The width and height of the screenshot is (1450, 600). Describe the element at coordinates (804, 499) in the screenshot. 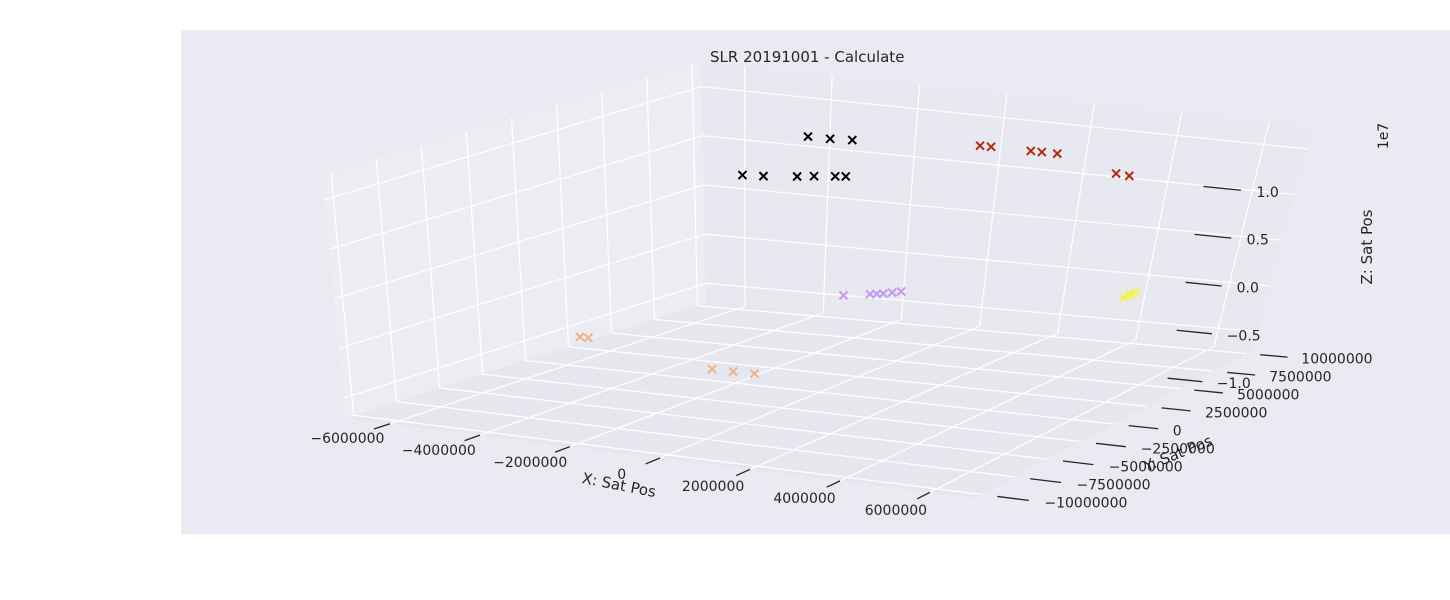

I see `x-tick-label: 4000000` at that location.